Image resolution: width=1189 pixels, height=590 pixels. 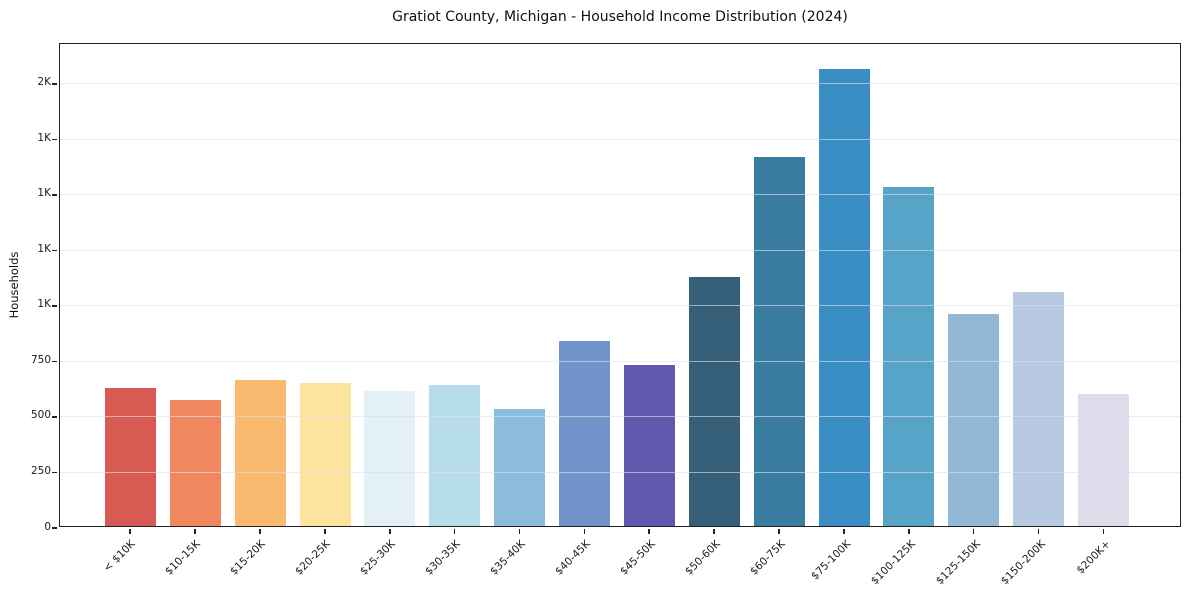 What do you see at coordinates (1039, 408) in the screenshot?
I see `bar-$150-200K` at bounding box center [1039, 408].